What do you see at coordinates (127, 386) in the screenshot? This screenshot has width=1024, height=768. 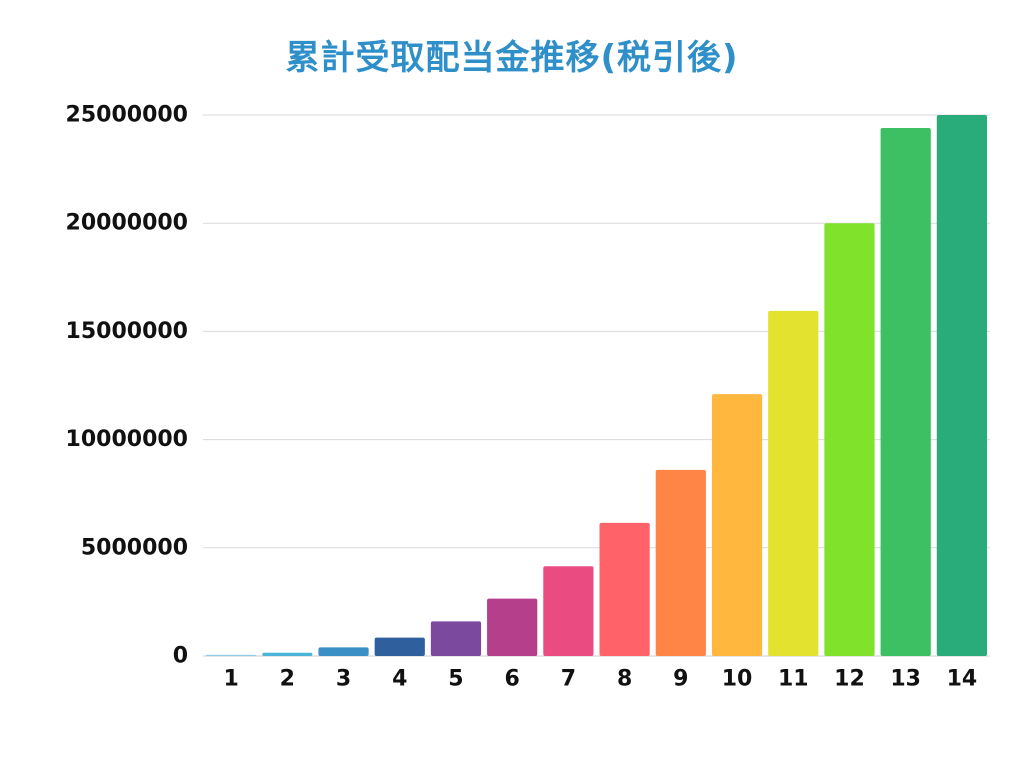 I see `y-axis-tick-labels: 0 5000000 10000000 15000000 20000000 25000000` at bounding box center [127, 386].